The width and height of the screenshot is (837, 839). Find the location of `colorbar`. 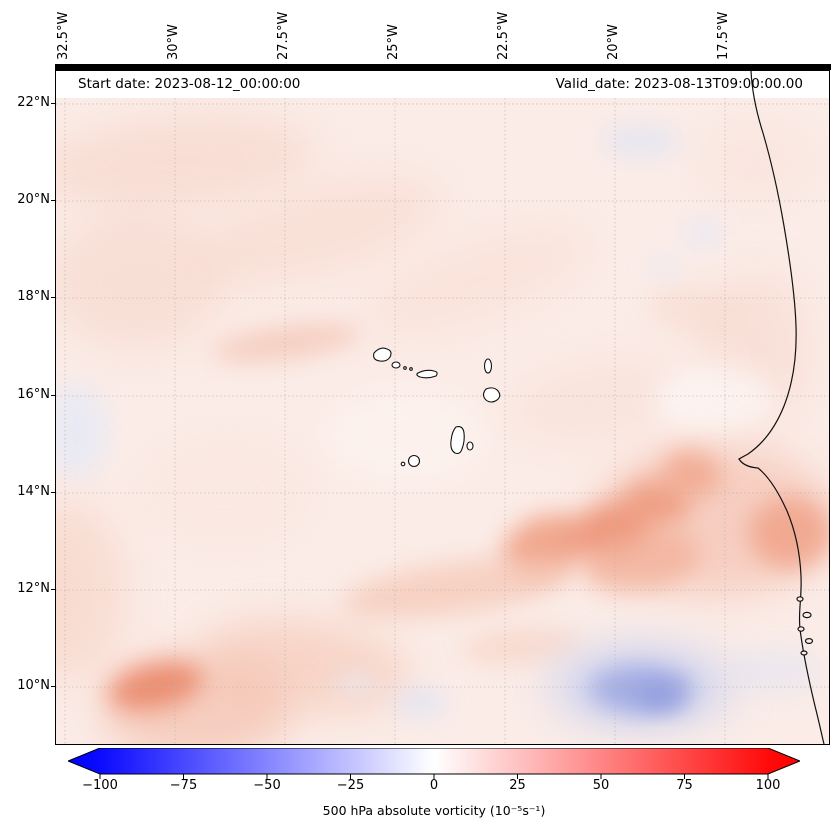

colorbar is located at coordinates (434, 763).